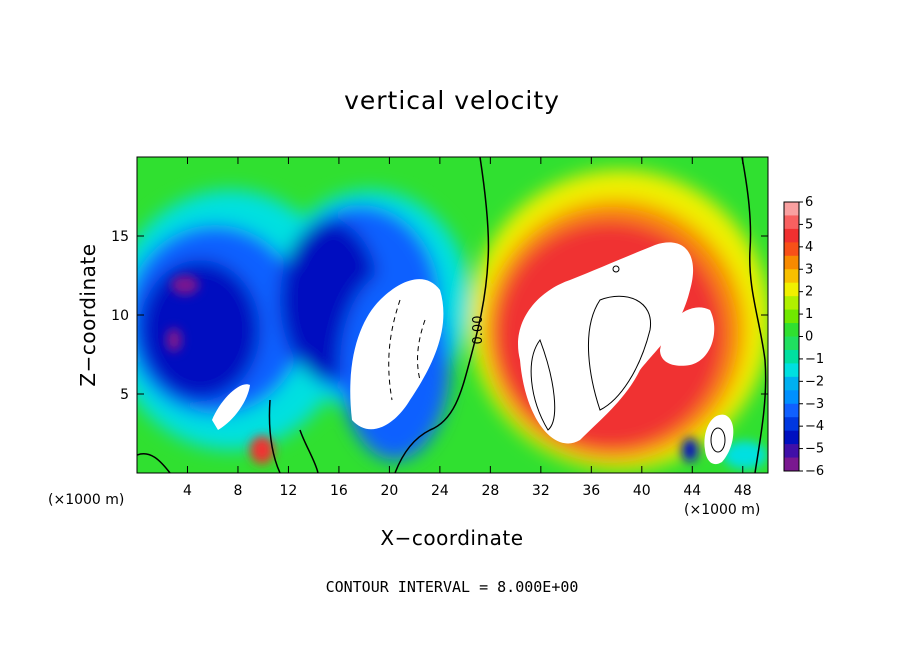 The image size is (904, 654). I want to click on contour-bottom-mid, so click(274, 436).